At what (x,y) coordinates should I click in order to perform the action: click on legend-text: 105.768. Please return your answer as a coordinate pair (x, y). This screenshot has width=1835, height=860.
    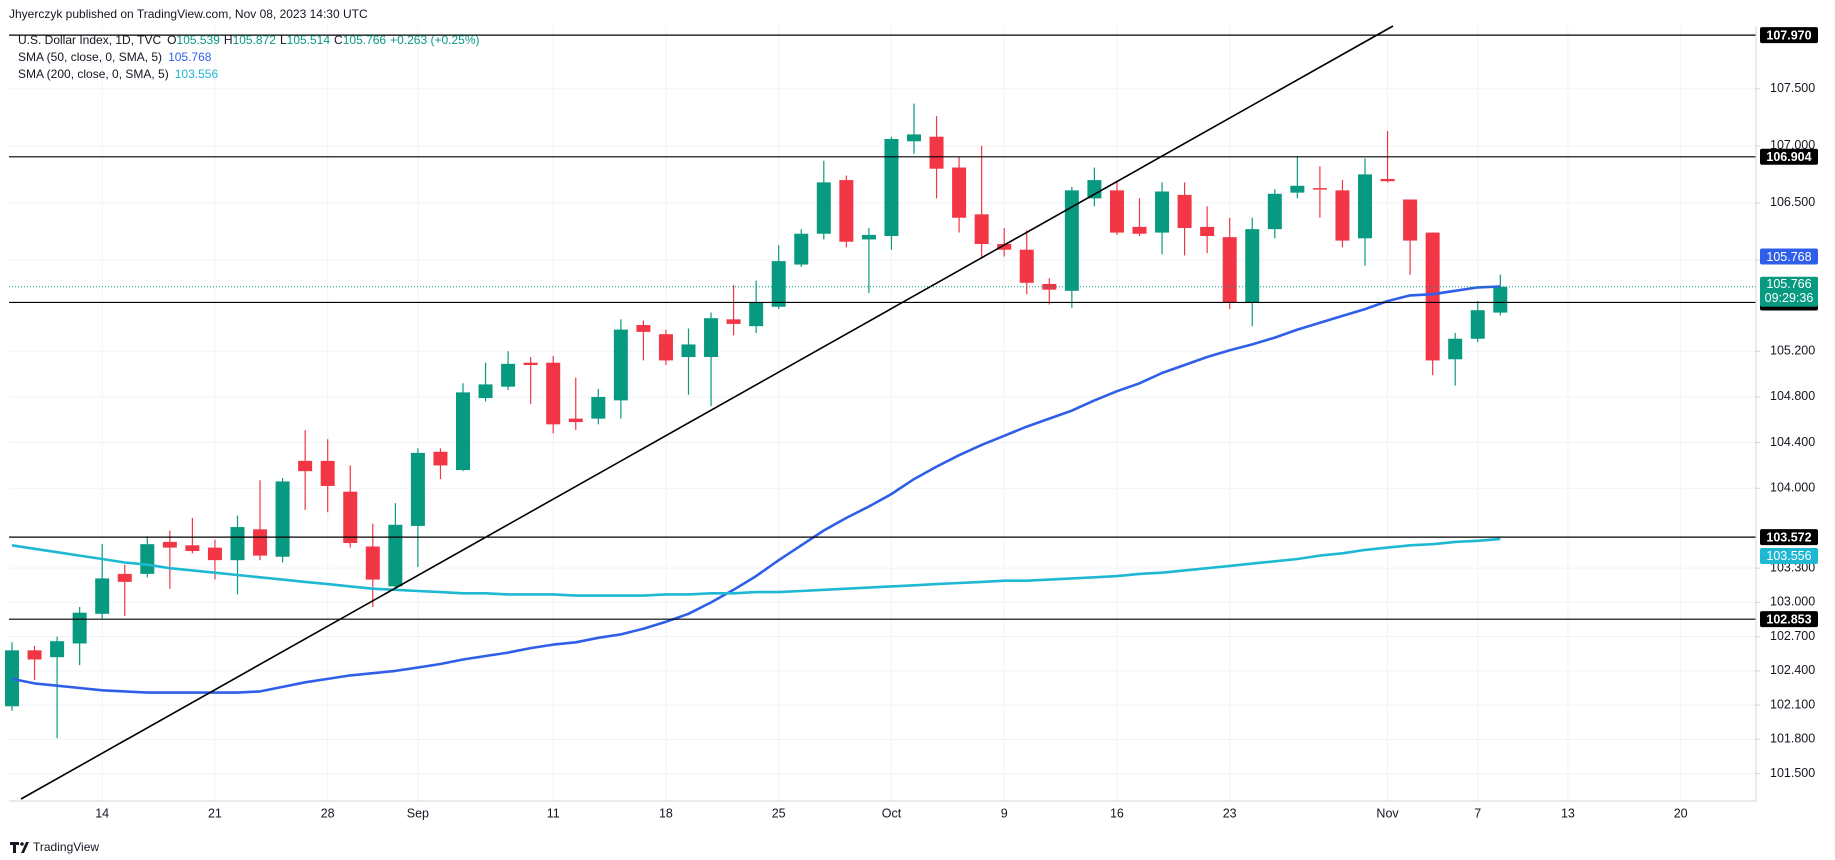
    Looking at the image, I should click on (190, 57).